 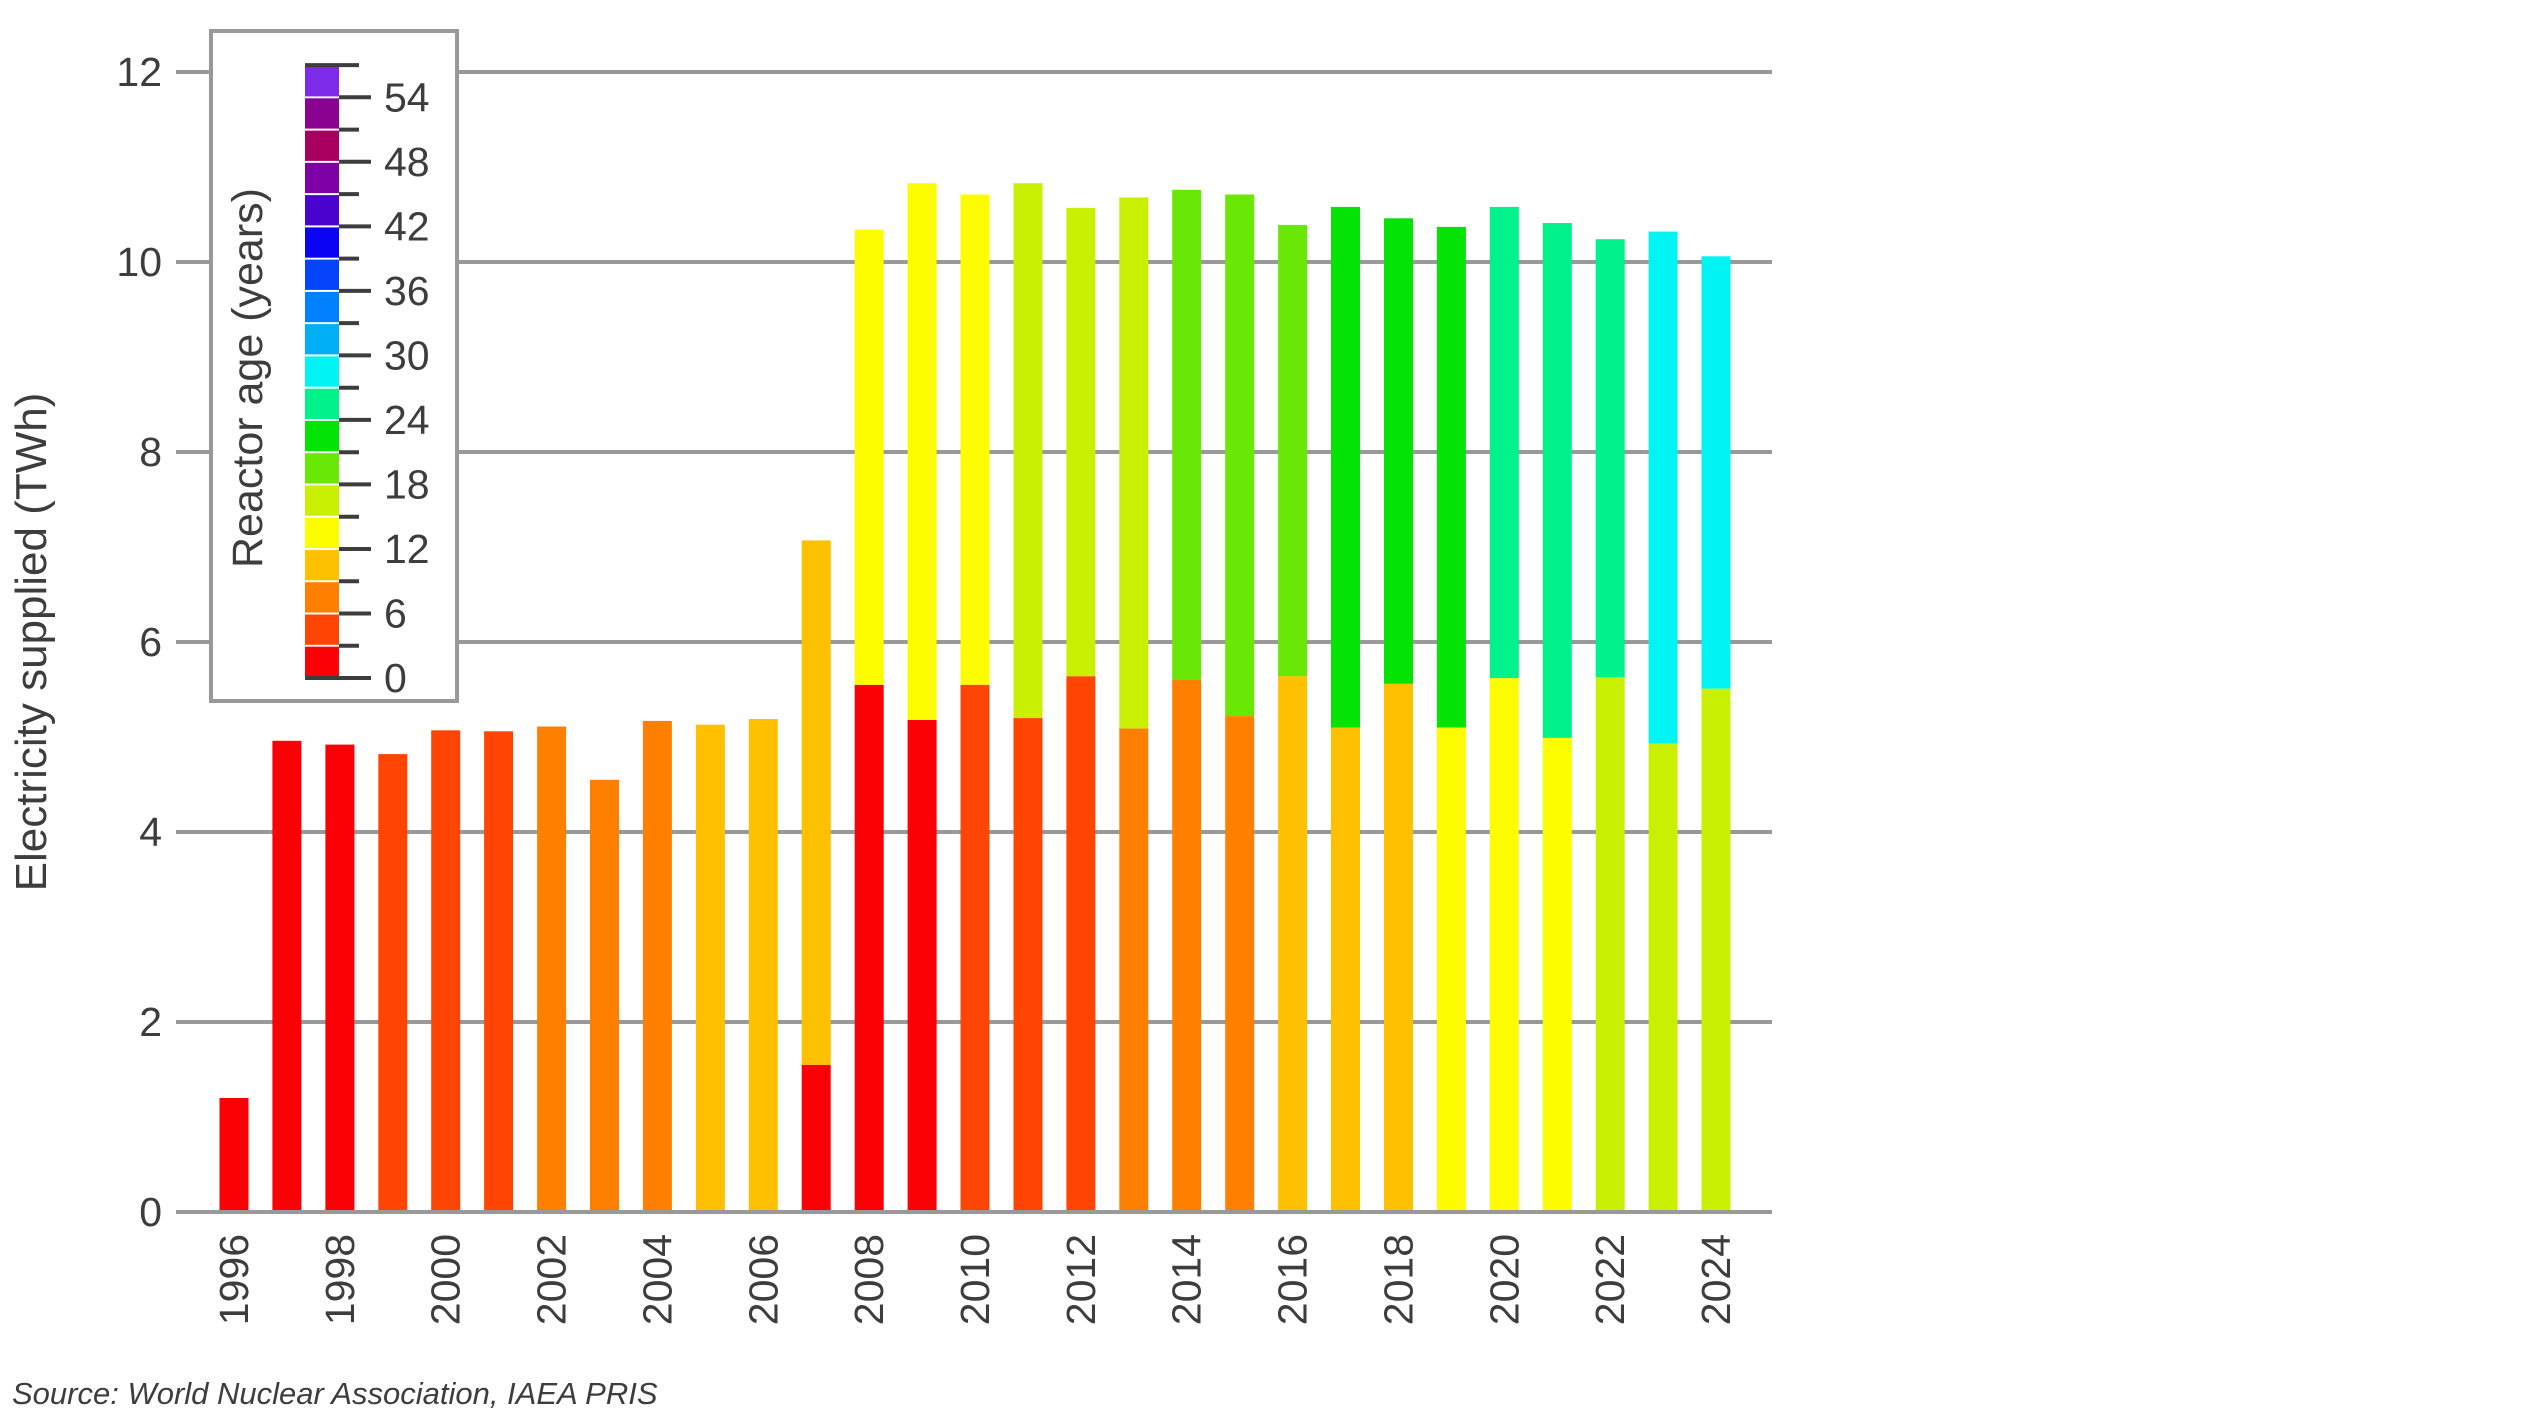 What do you see at coordinates (150, 642) in the screenshot?
I see `y-tick-label-6: 6` at bounding box center [150, 642].